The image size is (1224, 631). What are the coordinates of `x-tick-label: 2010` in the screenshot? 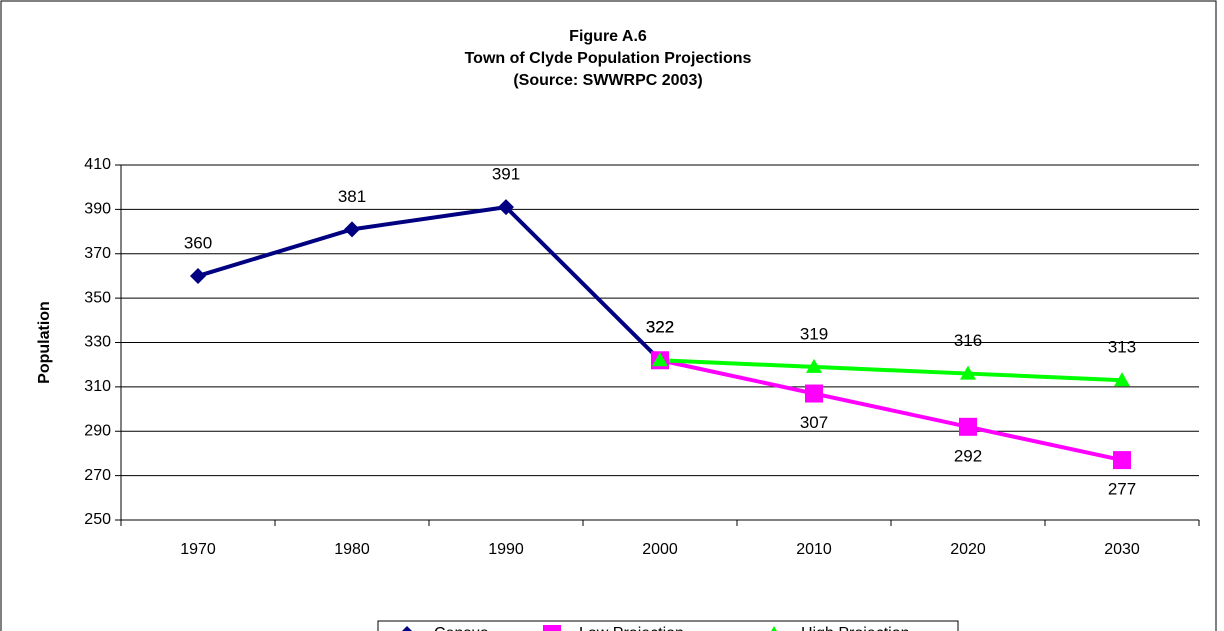 It's located at (814, 549).